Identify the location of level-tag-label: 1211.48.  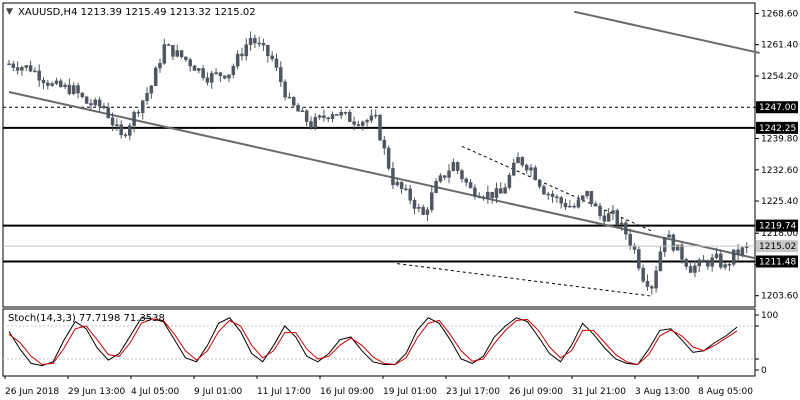
(777, 262).